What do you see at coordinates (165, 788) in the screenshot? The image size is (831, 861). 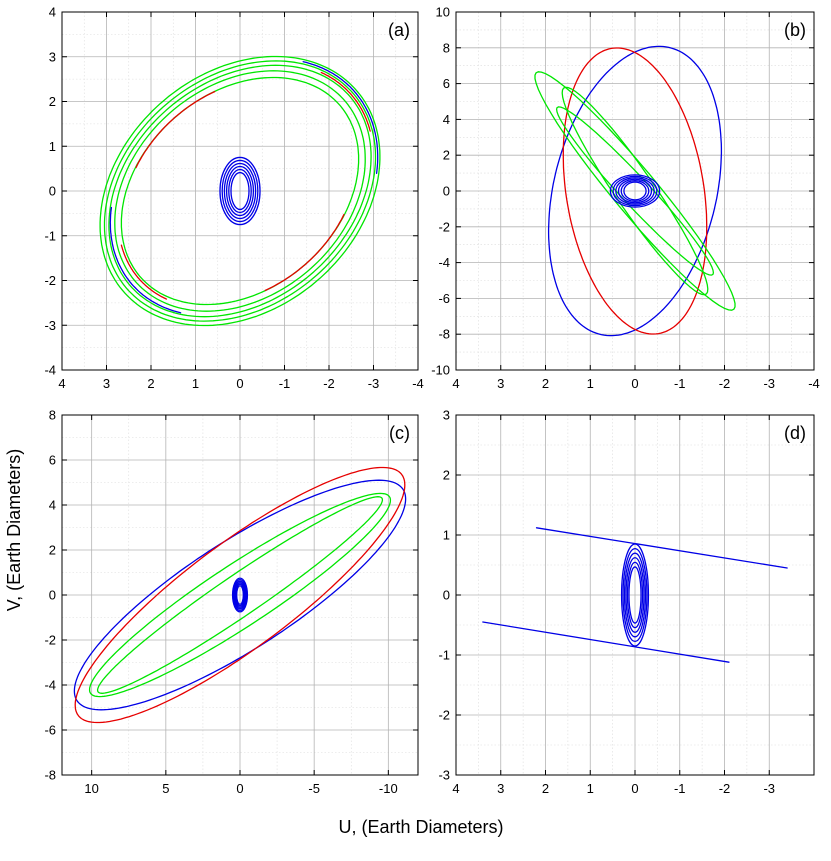 I see `panel-c-x-tick-label: 5` at bounding box center [165, 788].